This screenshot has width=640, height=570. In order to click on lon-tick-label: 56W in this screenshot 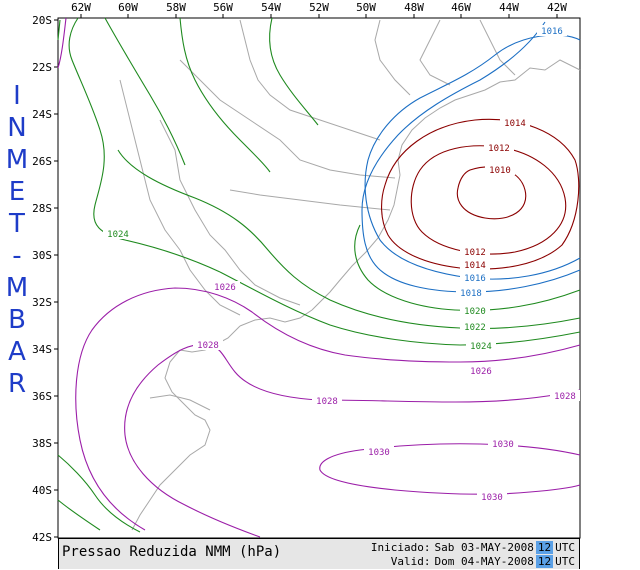, I will do `click(223, 7)`.